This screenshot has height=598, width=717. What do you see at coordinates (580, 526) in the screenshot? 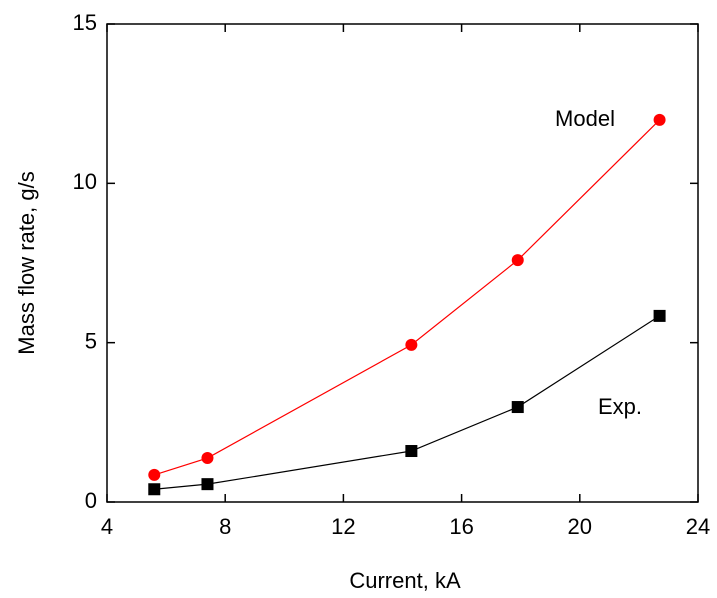
I see `x-tick-label: 20` at bounding box center [580, 526].